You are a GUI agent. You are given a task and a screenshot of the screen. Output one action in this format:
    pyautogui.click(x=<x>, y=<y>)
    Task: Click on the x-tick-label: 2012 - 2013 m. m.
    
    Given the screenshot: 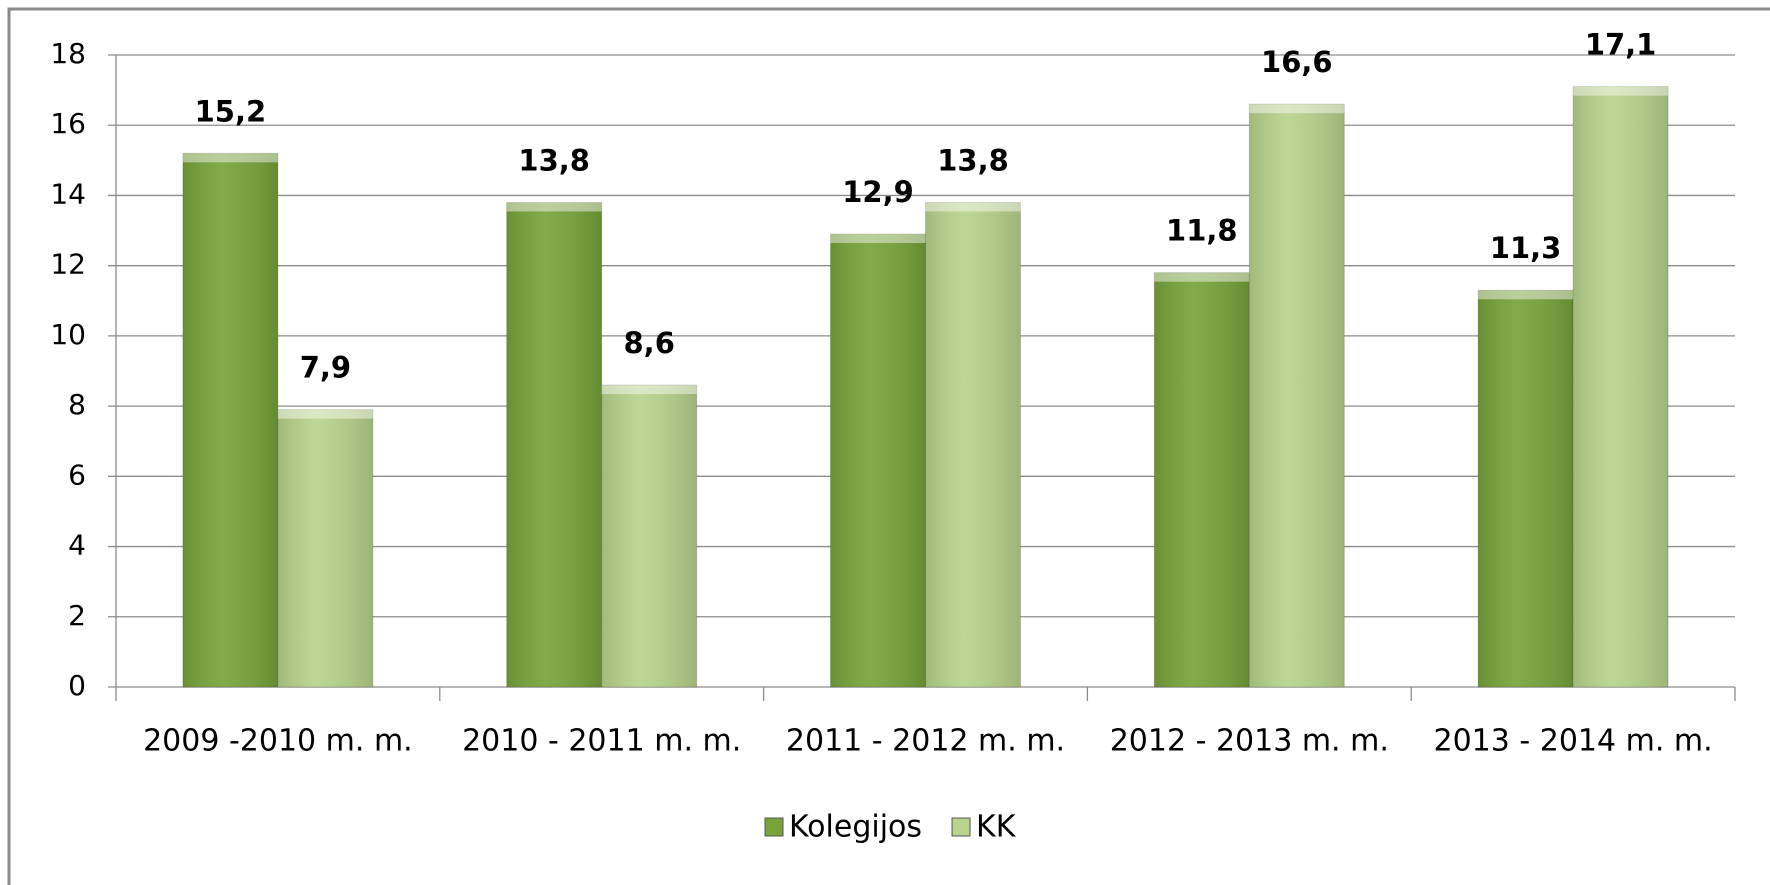 What is the action you would take?
    pyautogui.click(x=1249, y=741)
    